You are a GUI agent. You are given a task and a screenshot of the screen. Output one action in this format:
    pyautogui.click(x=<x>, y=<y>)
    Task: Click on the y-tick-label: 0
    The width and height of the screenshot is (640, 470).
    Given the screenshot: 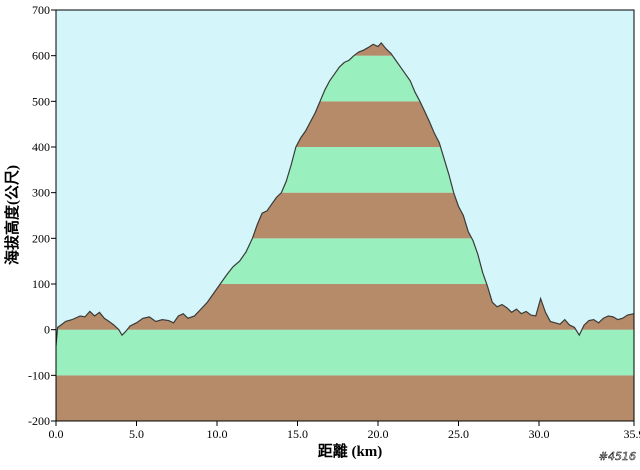 What is the action you would take?
    pyautogui.click(x=47, y=330)
    